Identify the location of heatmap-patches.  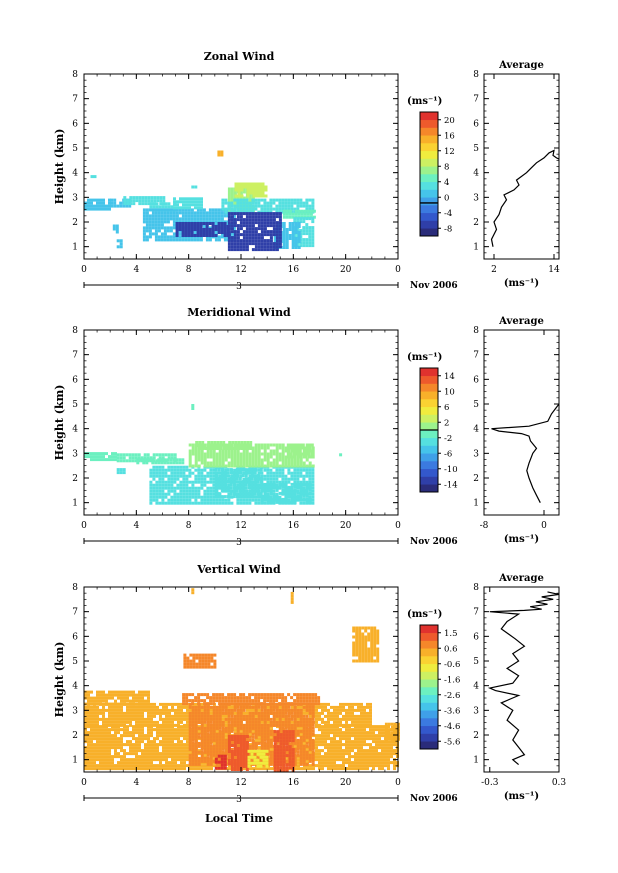
(213, 454).